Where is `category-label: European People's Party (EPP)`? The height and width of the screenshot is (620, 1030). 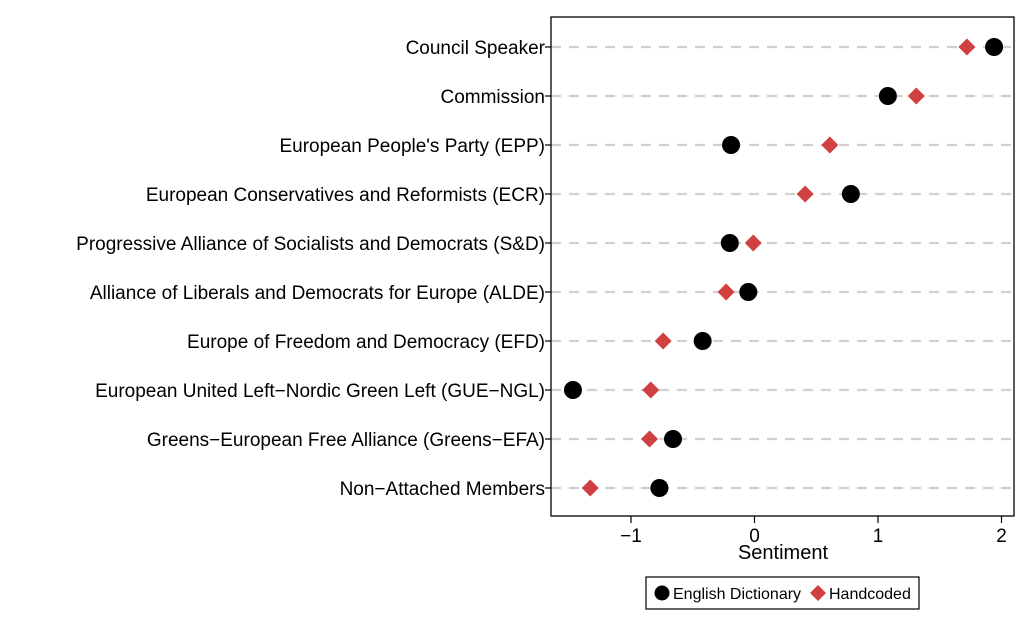
category-label: European People's Party (EPP) is located at coordinates (412, 146).